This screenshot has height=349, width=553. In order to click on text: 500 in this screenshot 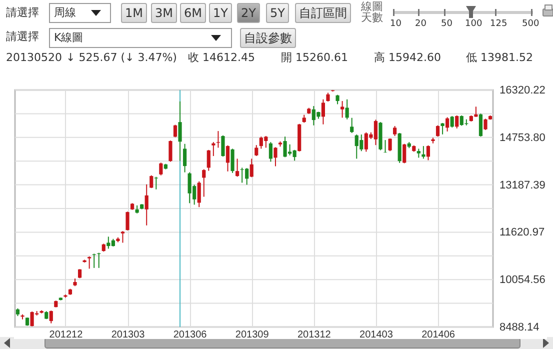, I will do `click(531, 24)`.